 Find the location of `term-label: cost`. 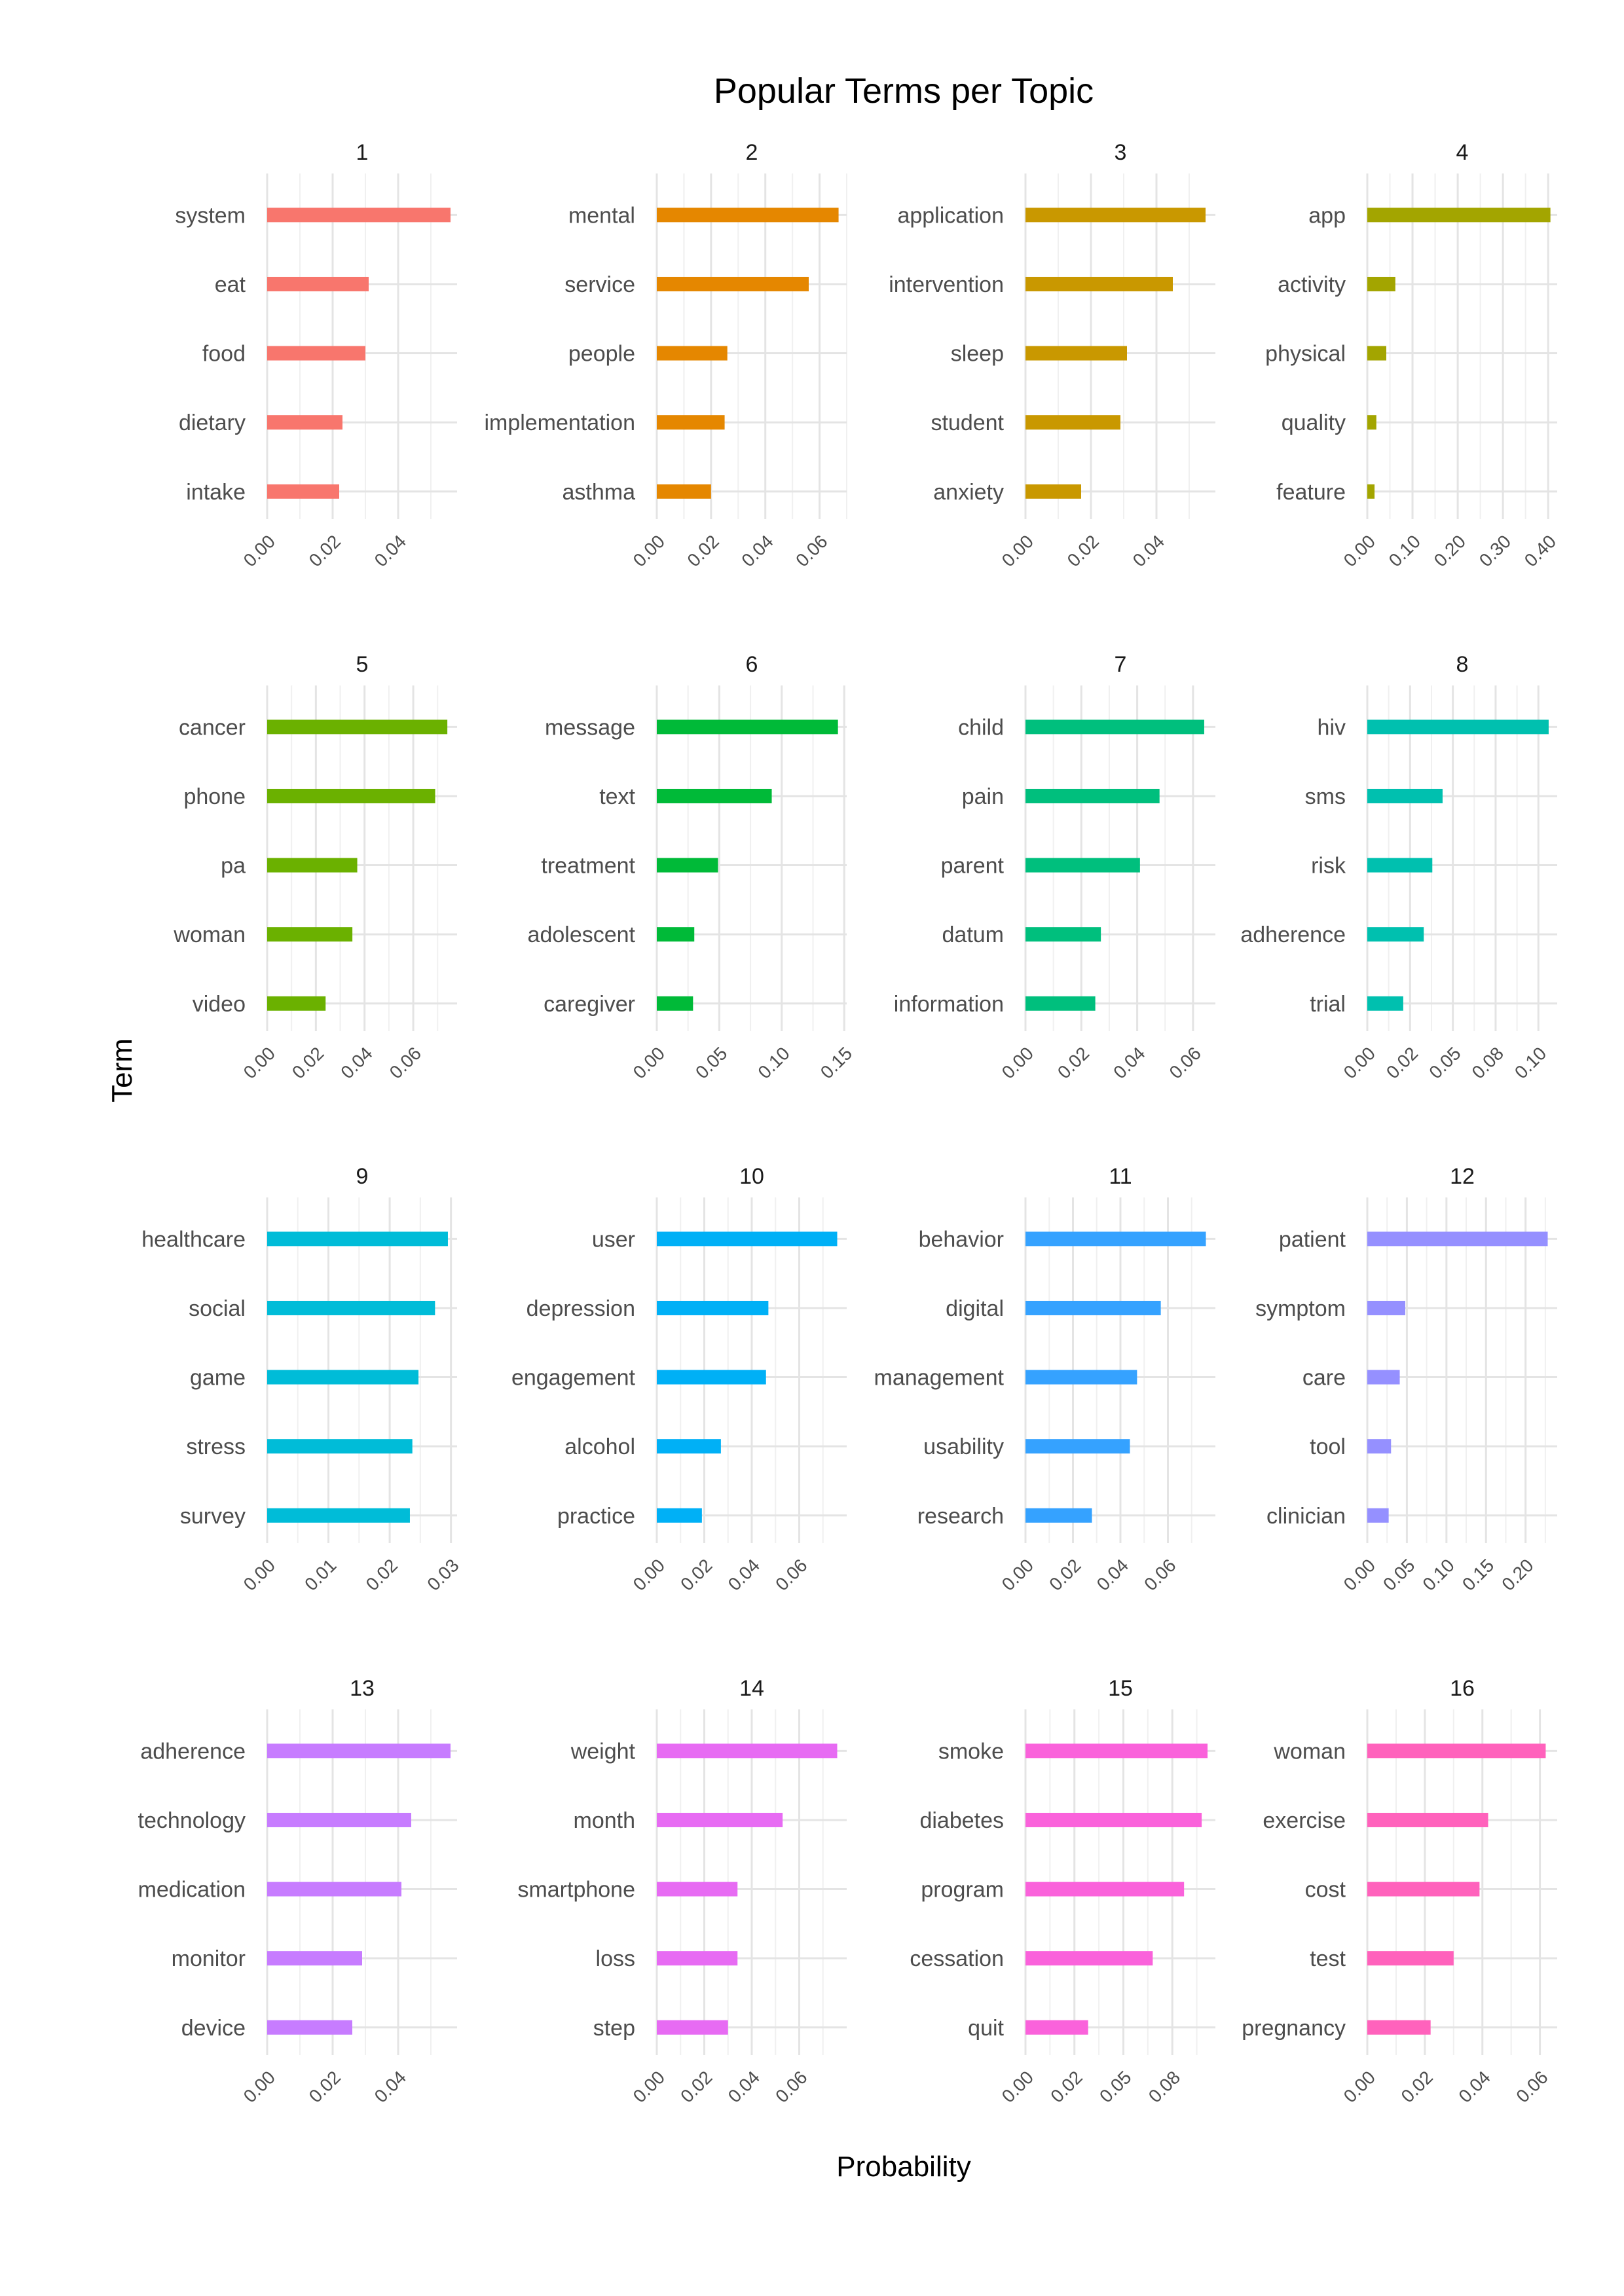

term-label: cost is located at coordinates (1325, 1890).